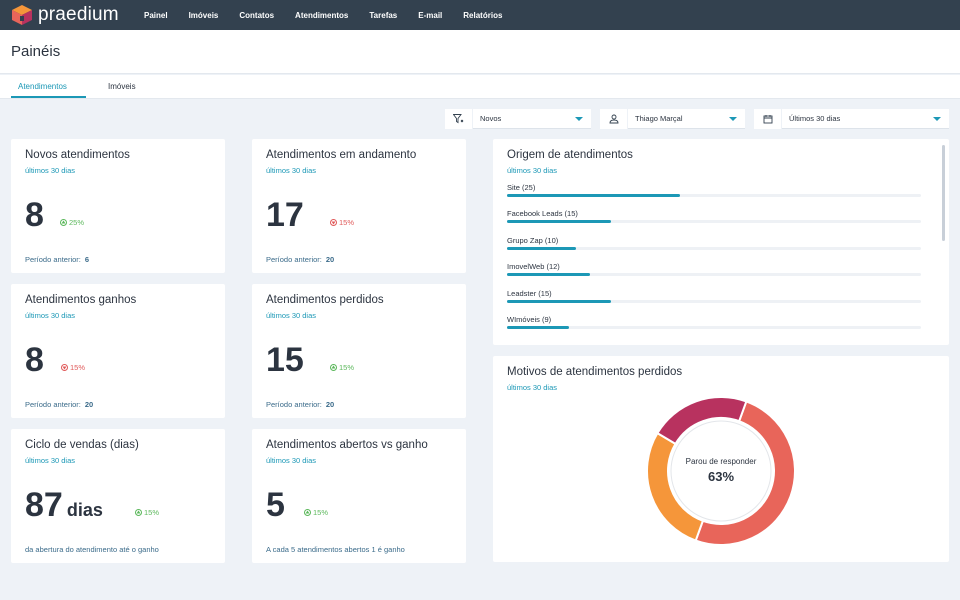 This screenshot has height=600, width=960. I want to click on kpi-value: 17, so click(285, 215).